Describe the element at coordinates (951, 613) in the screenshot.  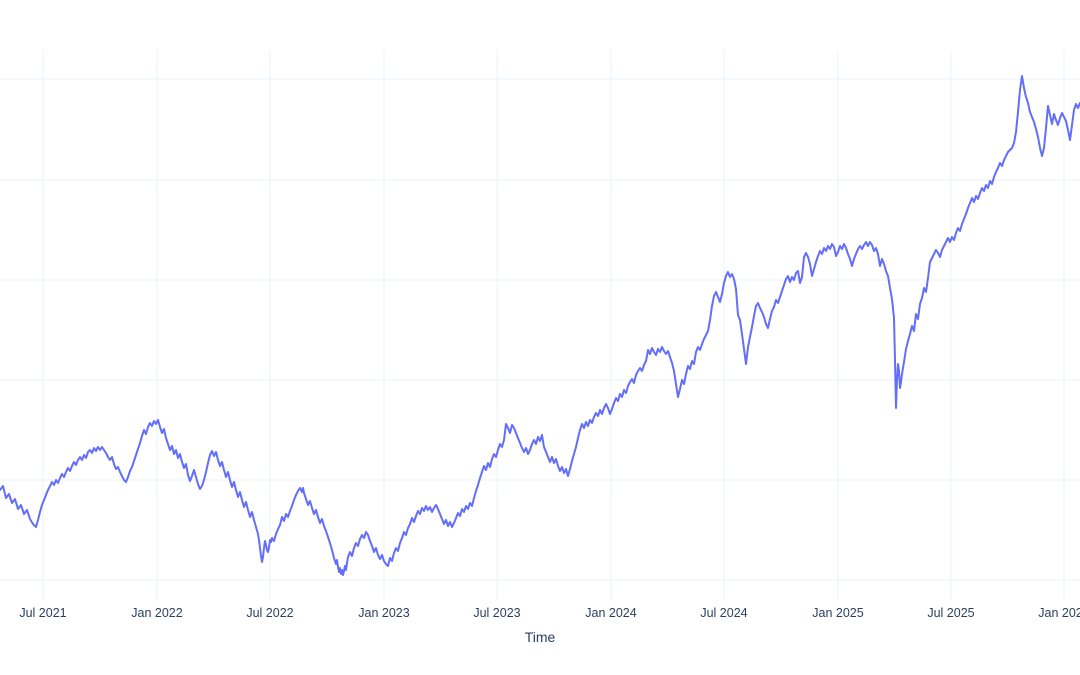
I see `x-tick-label: Jul 2025` at that location.